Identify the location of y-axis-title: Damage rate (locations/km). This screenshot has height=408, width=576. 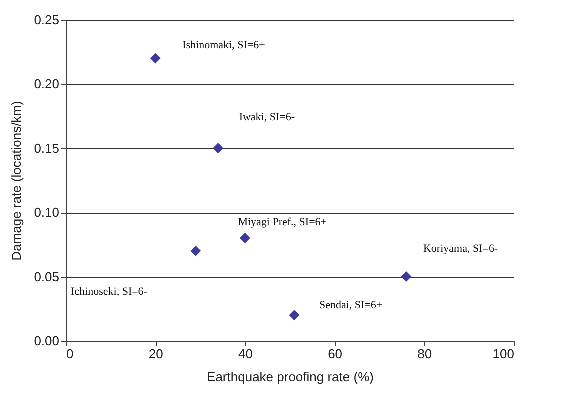
(16, 181).